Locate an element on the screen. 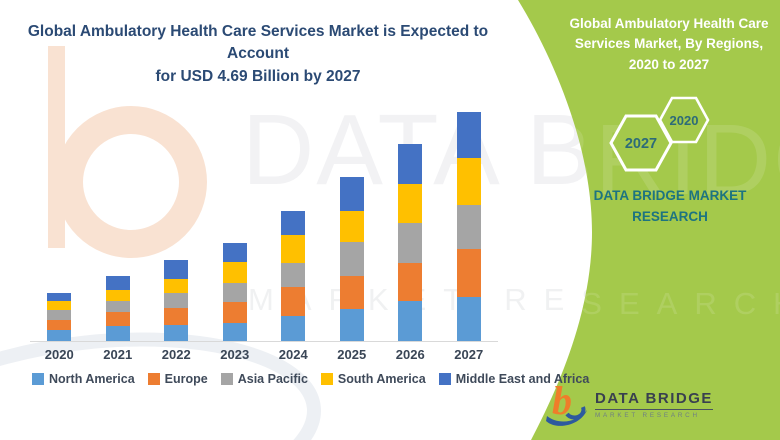 The image size is (780, 440). logo-subtitle: MARKET RESEARCH is located at coordinates (647, 415).